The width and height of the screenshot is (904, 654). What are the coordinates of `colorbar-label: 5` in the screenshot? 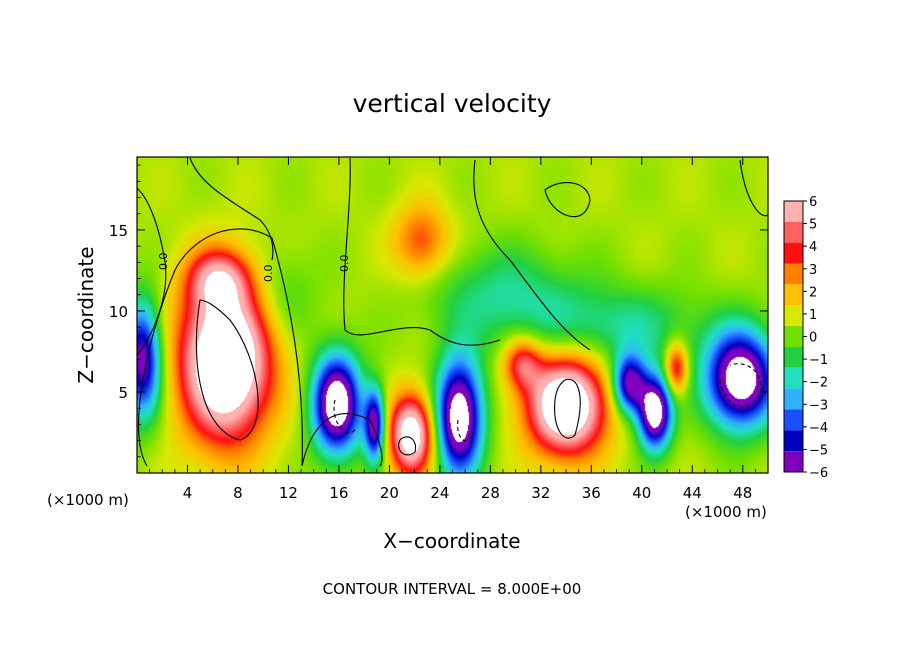 It's located at (813, 225).